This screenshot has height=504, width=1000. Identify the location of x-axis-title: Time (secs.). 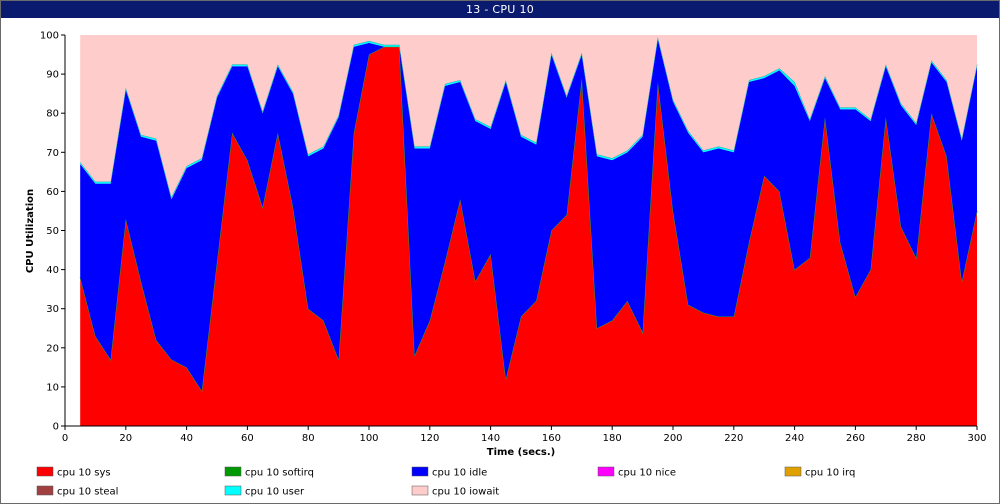
(521, 452).